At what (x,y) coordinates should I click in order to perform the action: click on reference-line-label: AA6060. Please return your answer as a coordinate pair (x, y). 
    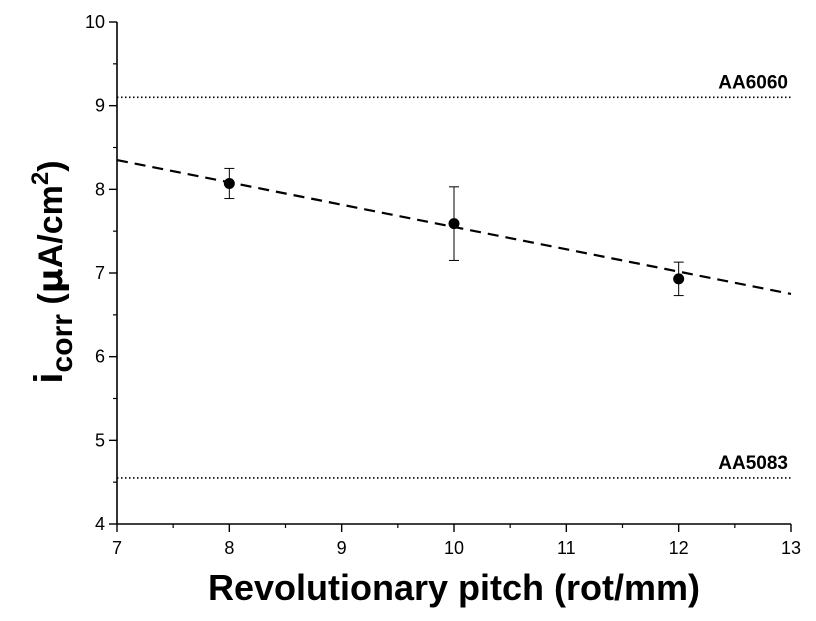
    Looking at the image, I should click on (753, 82).